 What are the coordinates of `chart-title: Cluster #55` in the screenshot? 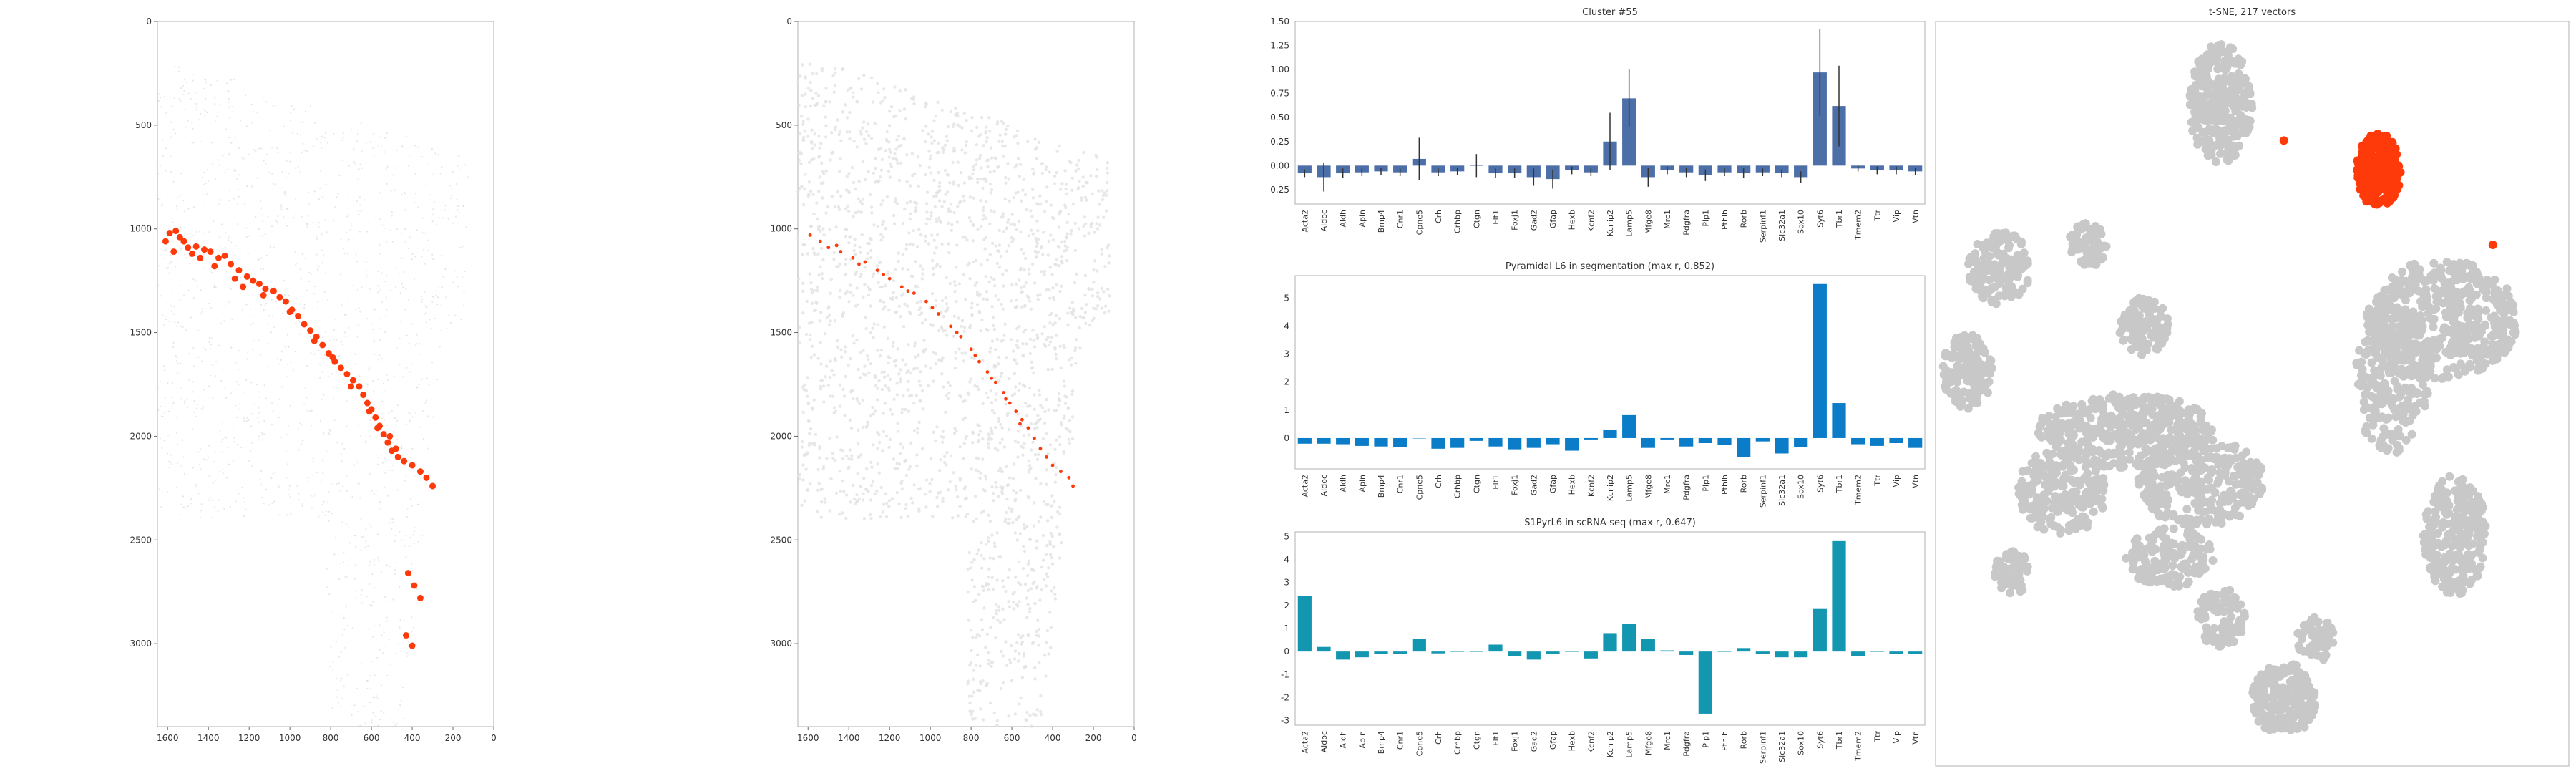 It's located at (1610, 12).